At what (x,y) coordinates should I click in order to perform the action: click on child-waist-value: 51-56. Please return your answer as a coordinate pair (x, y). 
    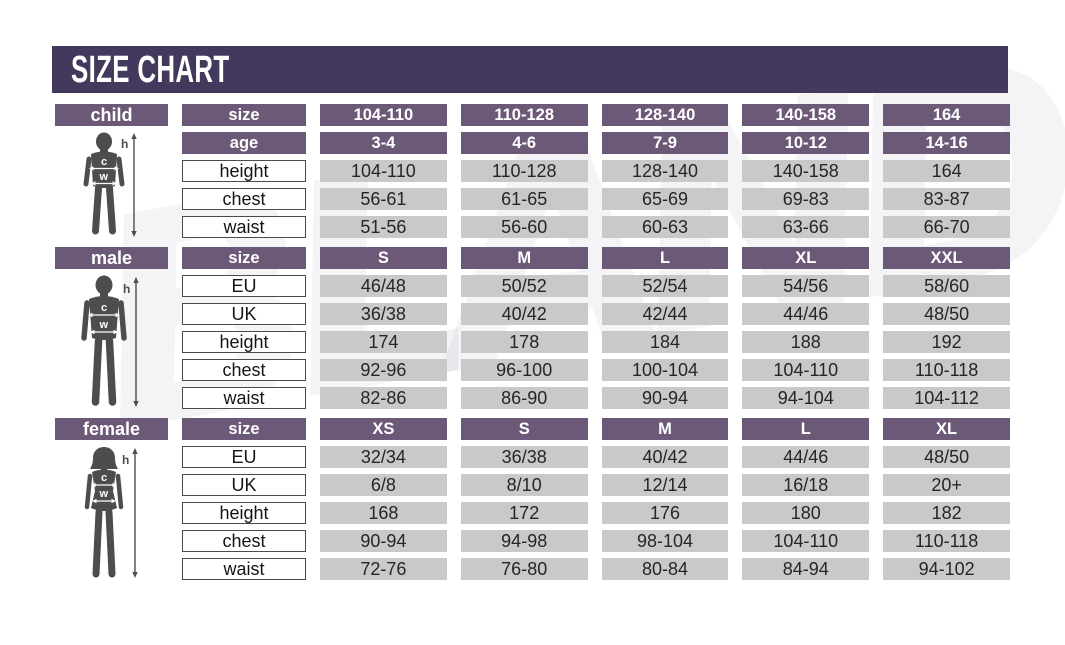
    Looking at the image, I should click on (383, 227).